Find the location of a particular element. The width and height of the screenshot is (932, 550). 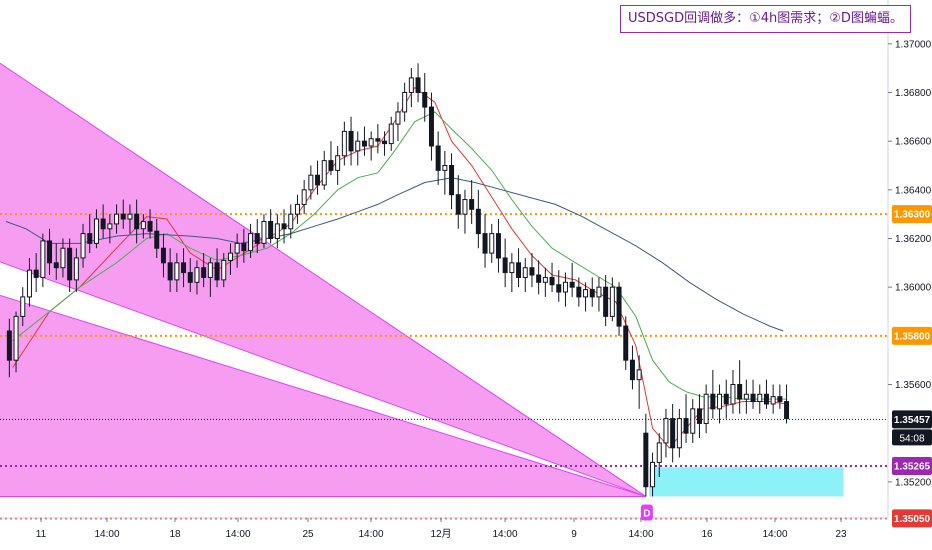

price-level-badge-text: 1.36300 is located at coordinates (912, 215).